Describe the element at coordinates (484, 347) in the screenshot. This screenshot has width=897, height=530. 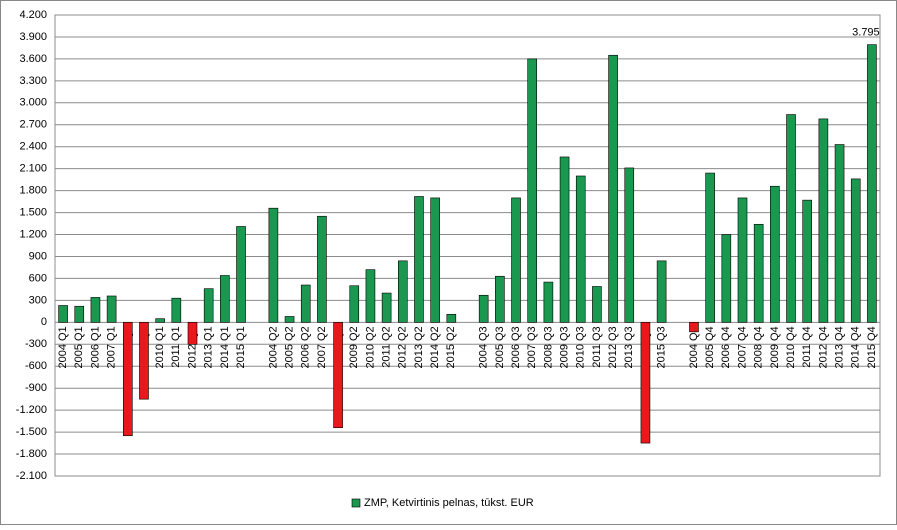
I see `x-tick-label: 2004 Q3` at that location.